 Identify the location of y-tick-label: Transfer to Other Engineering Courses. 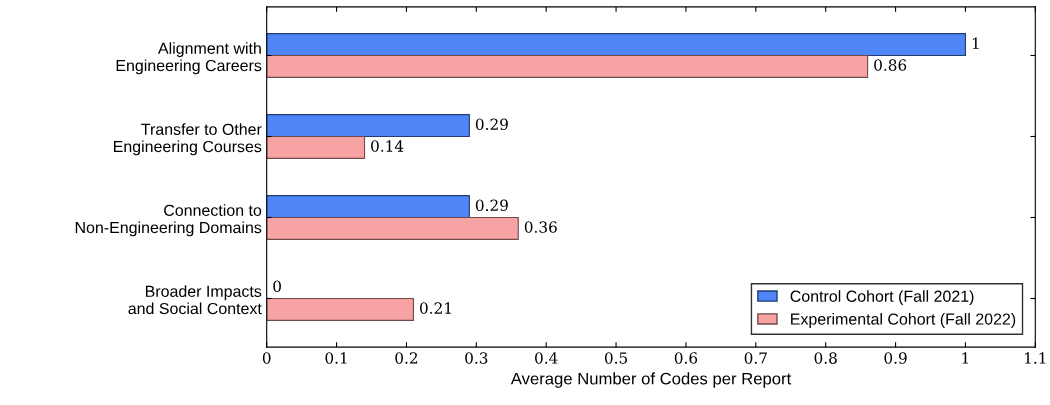
(188, 139).